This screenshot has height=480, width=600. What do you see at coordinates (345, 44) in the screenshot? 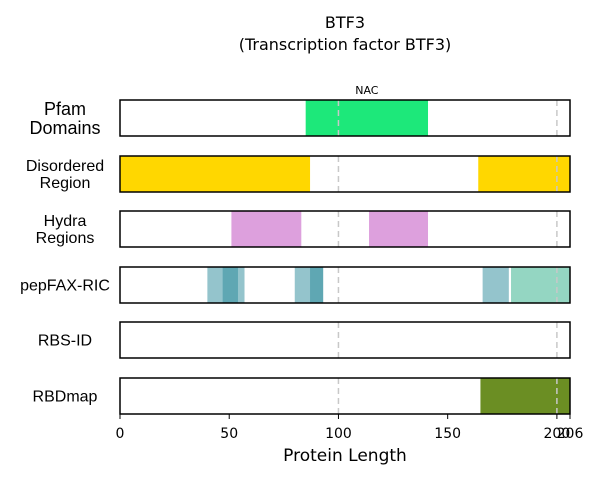
I see `chart-subtitle: (Transcription factor BTF3)` at bounding box center [345, 44].